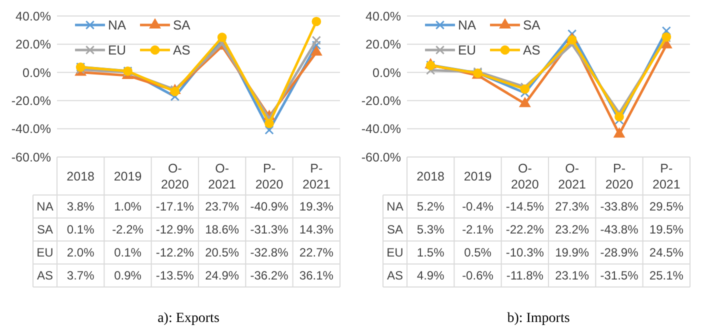 The height and width of the screenshot is (332, 701). Describe the element at coordinates (175, 229) in the screenshot. I see `data-label: -12.9%` at that location.